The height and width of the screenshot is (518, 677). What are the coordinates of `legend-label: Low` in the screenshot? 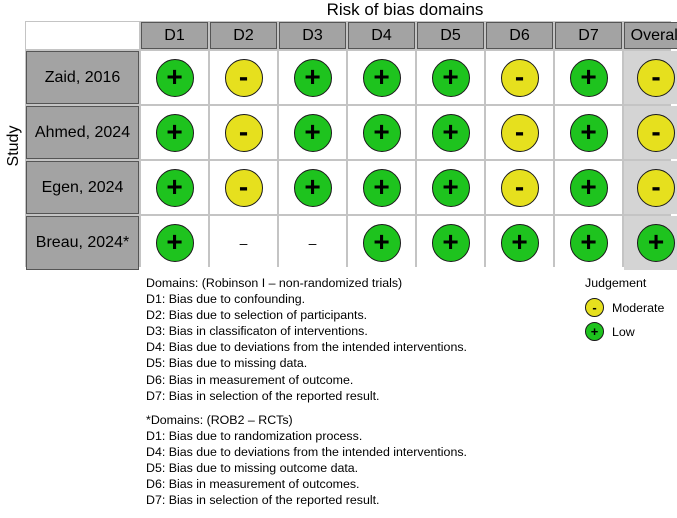 It's located at (623, 331).